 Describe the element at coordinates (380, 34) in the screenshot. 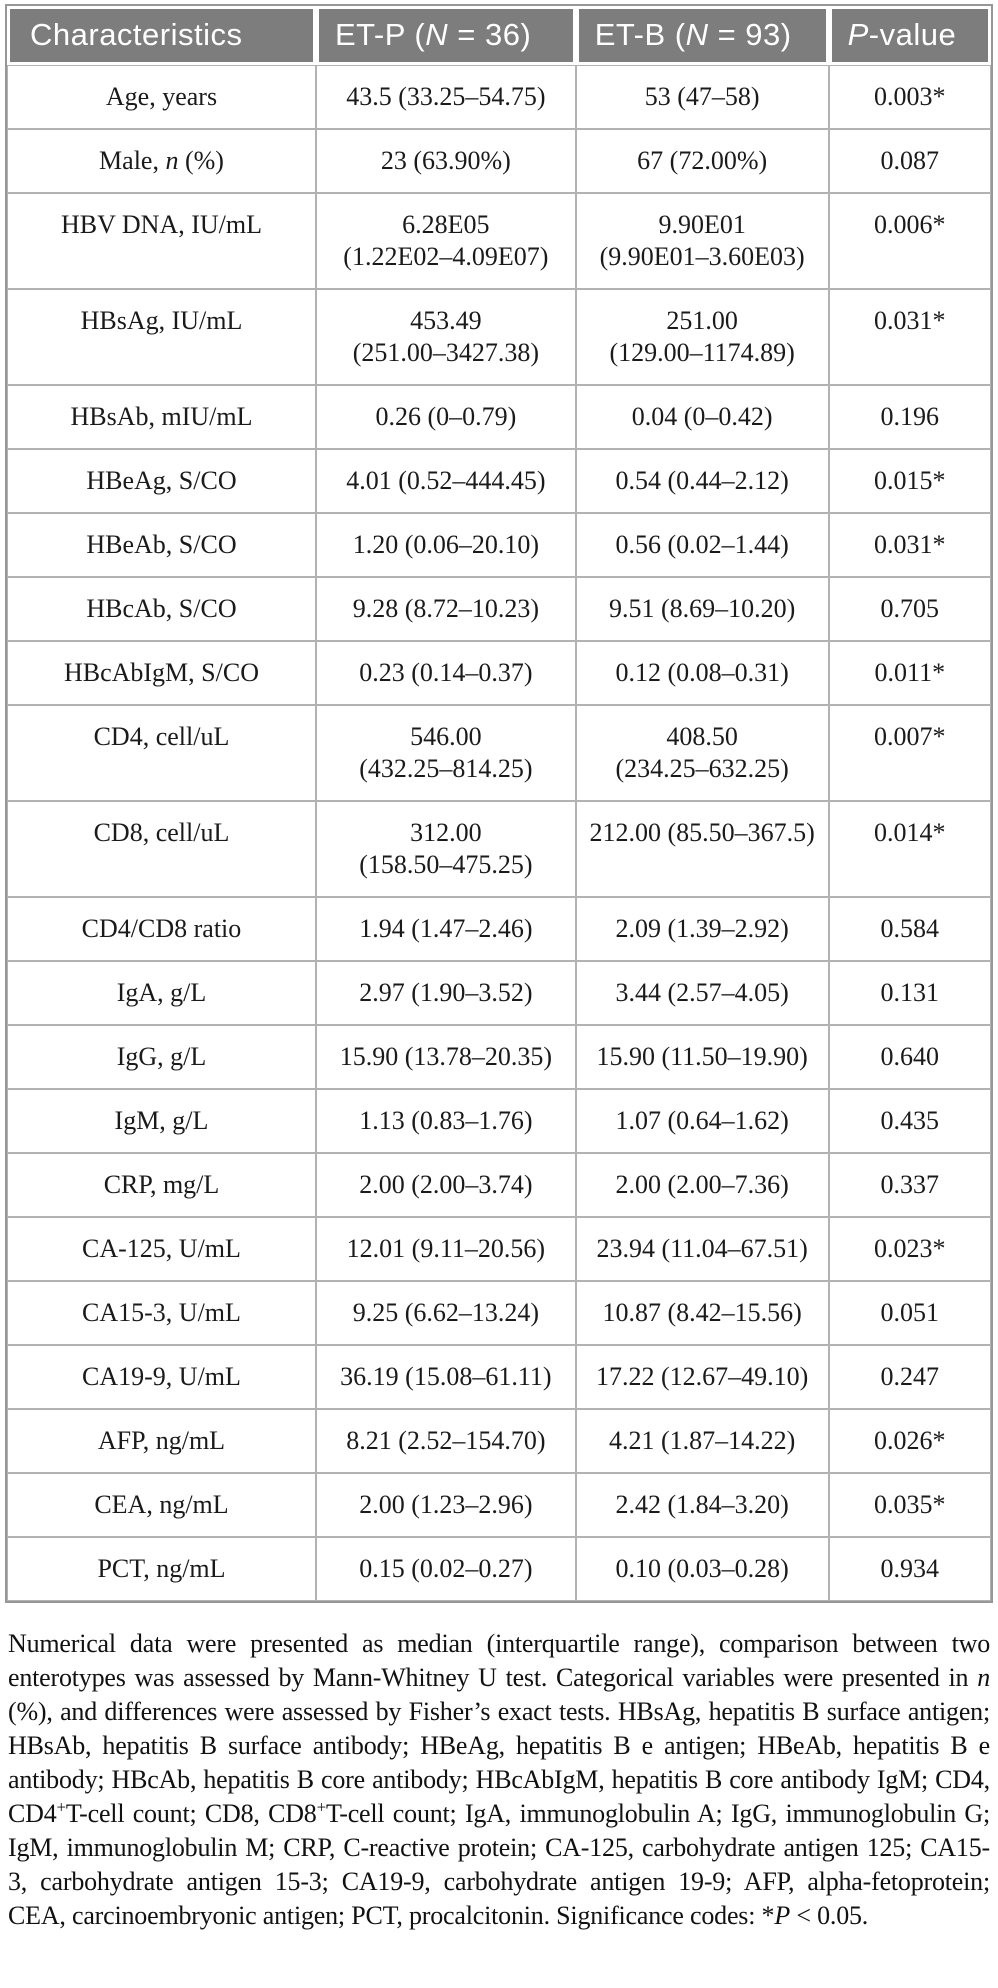

I see `header-text: ET-P (` at that location.